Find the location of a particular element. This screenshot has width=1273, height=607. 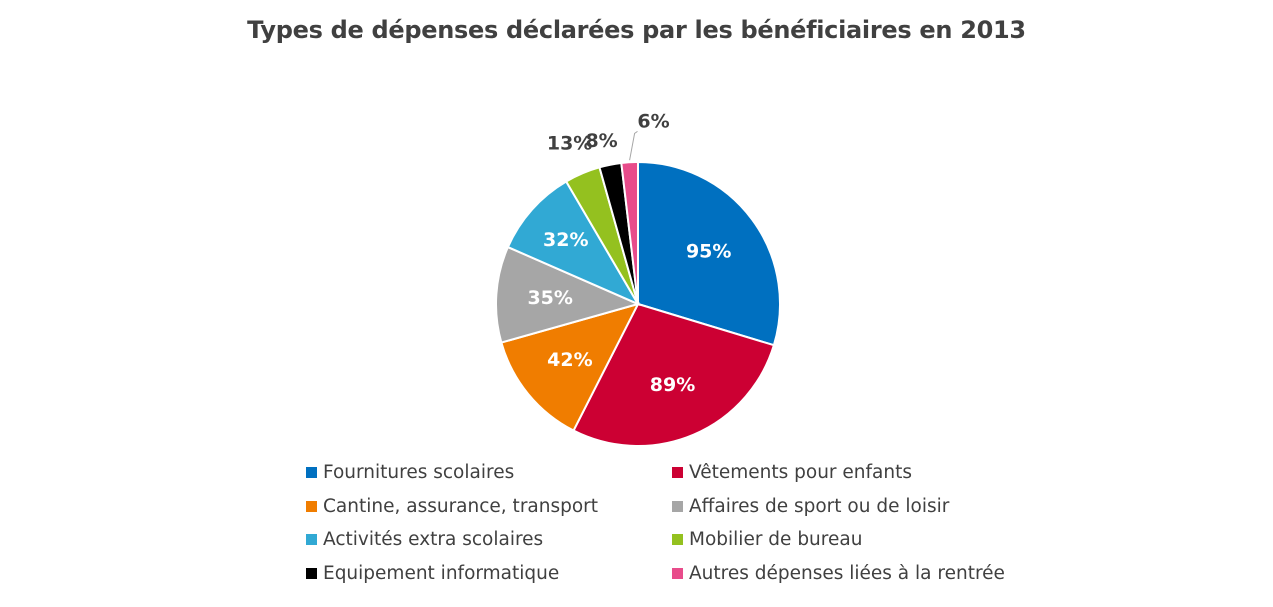

slice-value-label: 95% is located at coordinates (708, 252).